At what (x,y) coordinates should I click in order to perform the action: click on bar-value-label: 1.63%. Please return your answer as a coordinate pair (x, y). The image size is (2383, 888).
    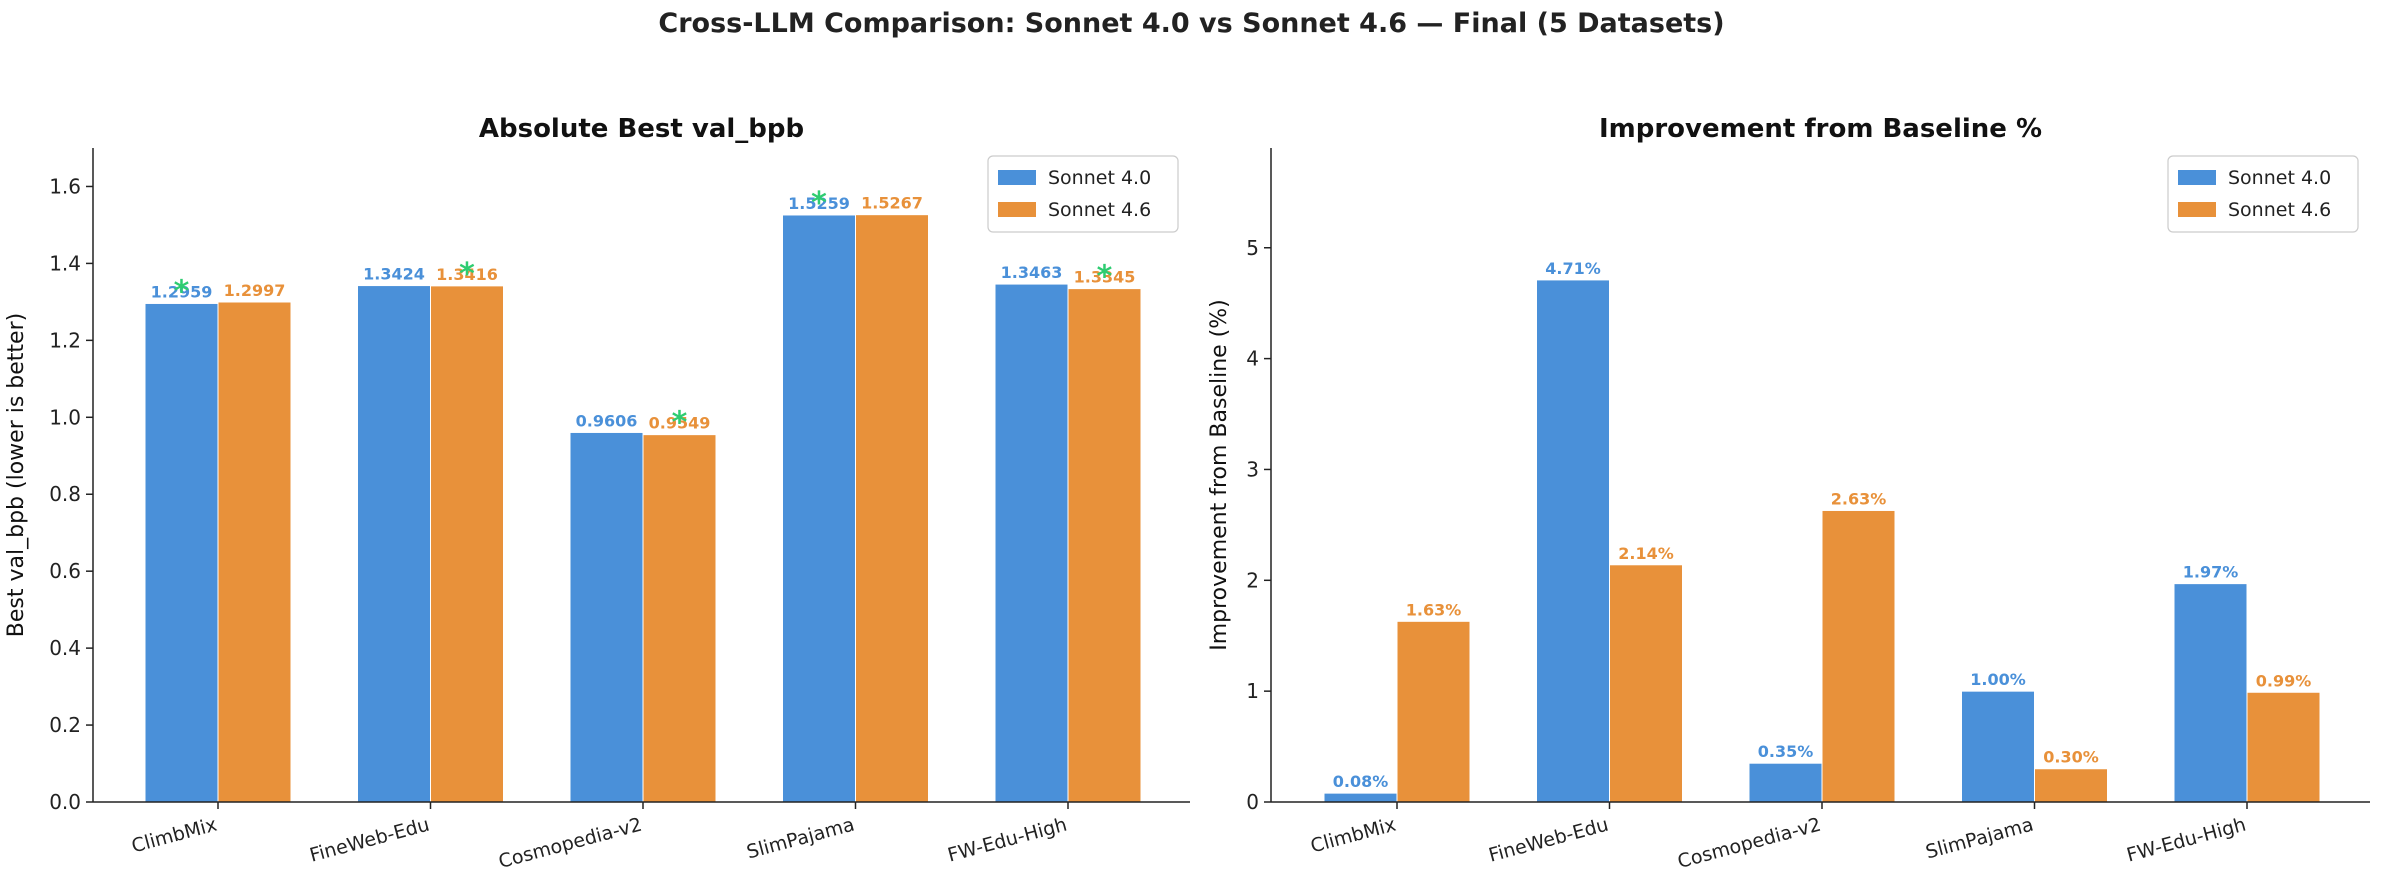
    Looking at the image, I should click on (1434, 609).